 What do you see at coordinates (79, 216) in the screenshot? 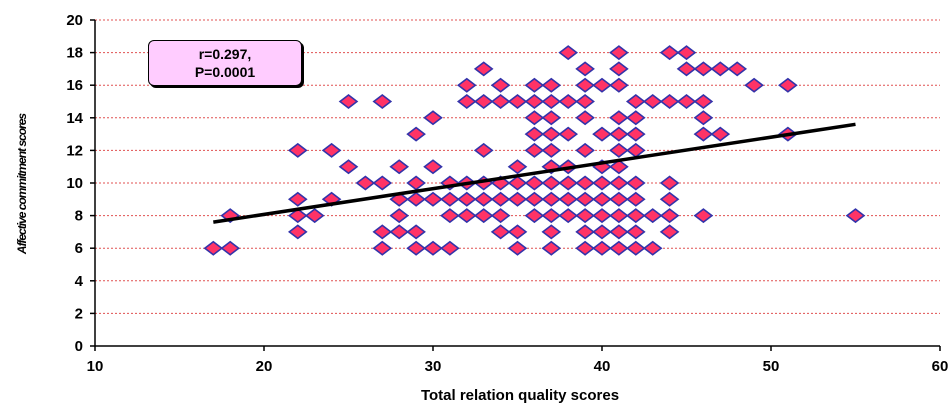
I see `y-tick-label-4: 8` at bounding box center [79, 216].